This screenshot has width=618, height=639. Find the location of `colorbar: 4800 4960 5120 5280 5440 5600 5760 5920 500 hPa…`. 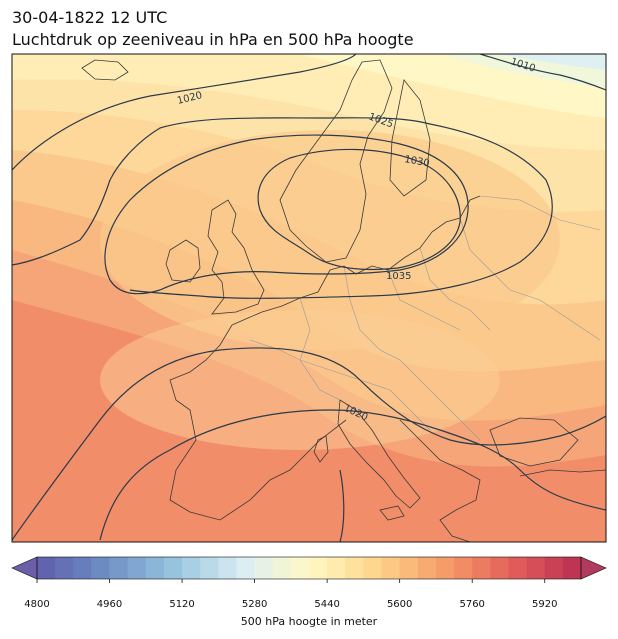

colorbar: 4800 4960 5120 5280 5440 5600 5760 5920 500 hPa… is located at coordinates (309, 592).